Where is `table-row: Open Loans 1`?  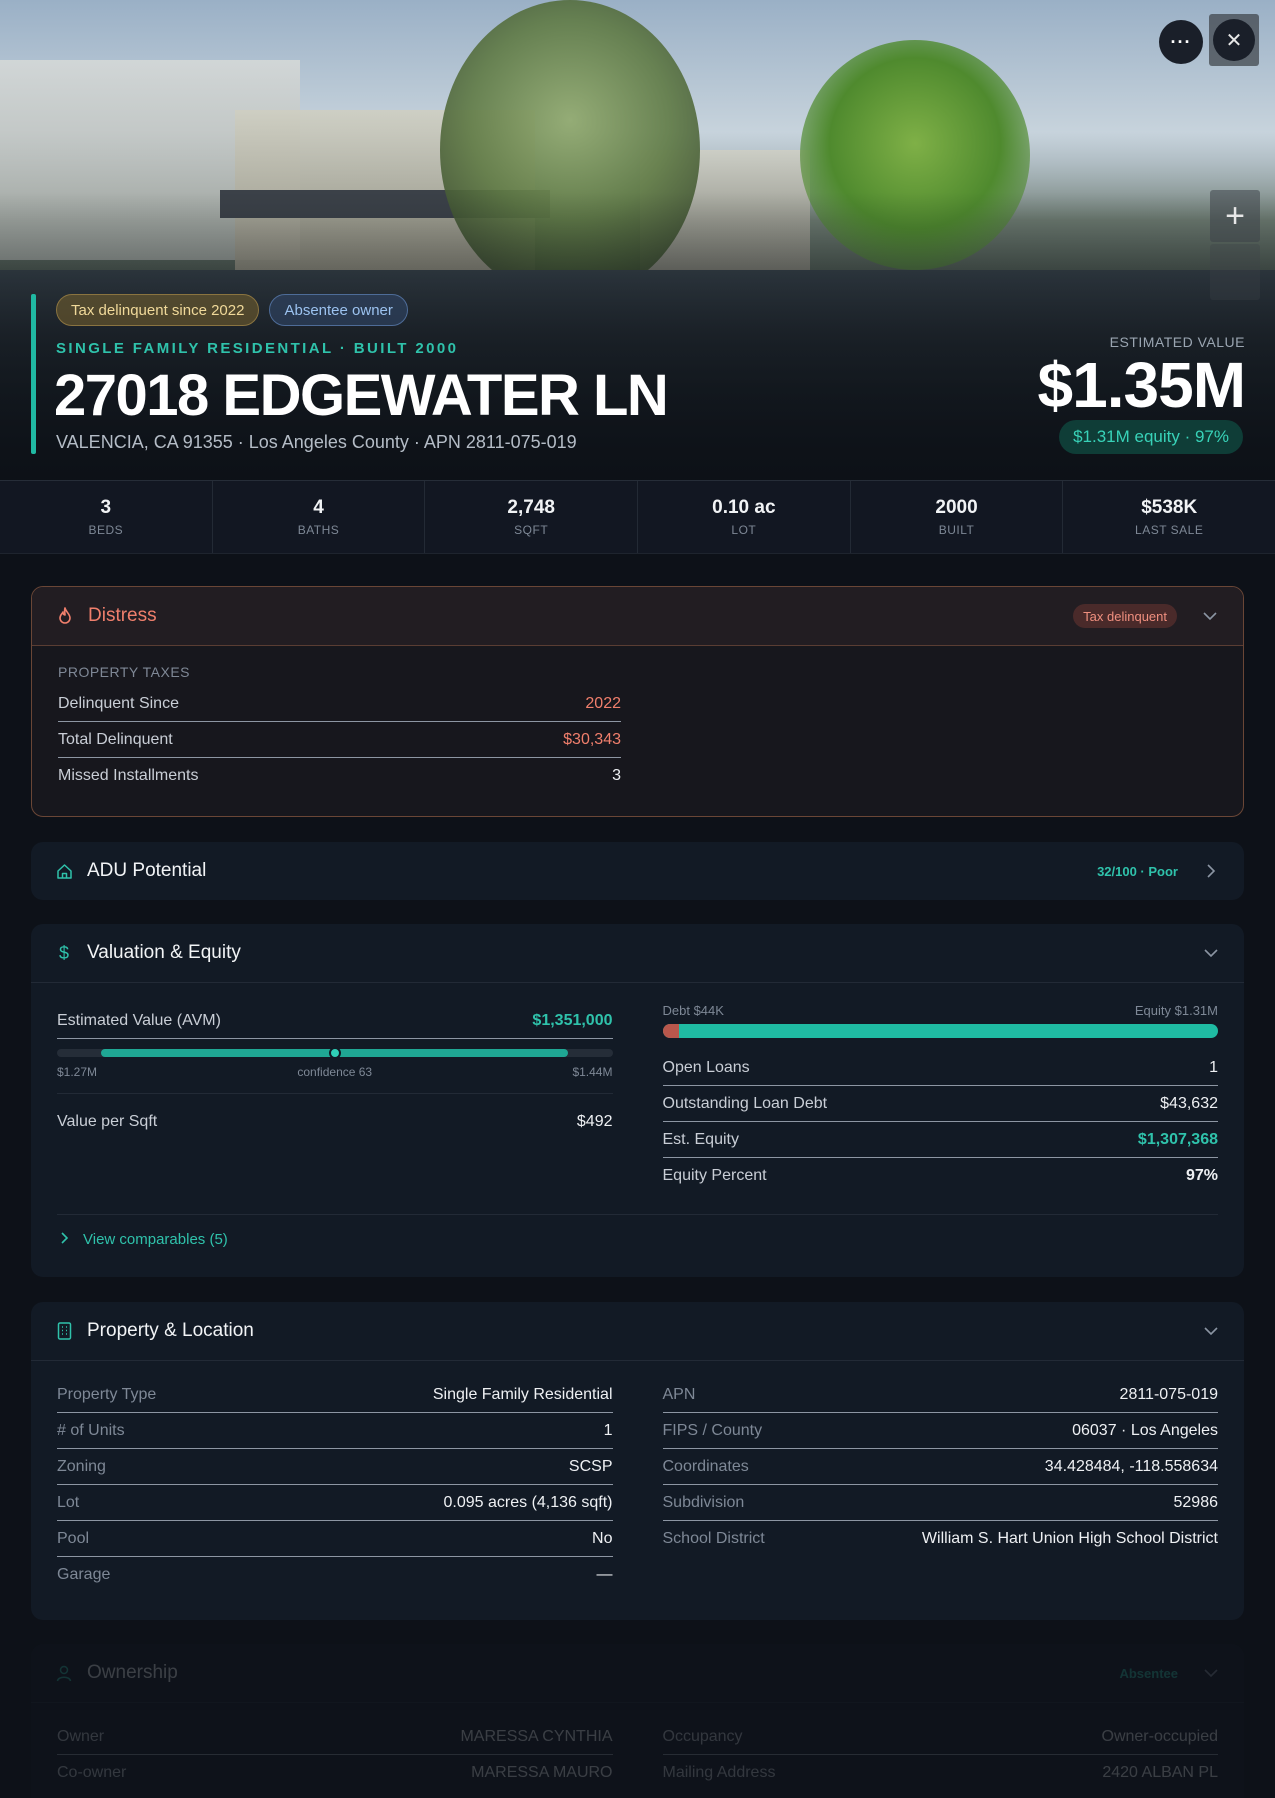
table-row: Open Loans 1 is located at coordinates (940, 1068).